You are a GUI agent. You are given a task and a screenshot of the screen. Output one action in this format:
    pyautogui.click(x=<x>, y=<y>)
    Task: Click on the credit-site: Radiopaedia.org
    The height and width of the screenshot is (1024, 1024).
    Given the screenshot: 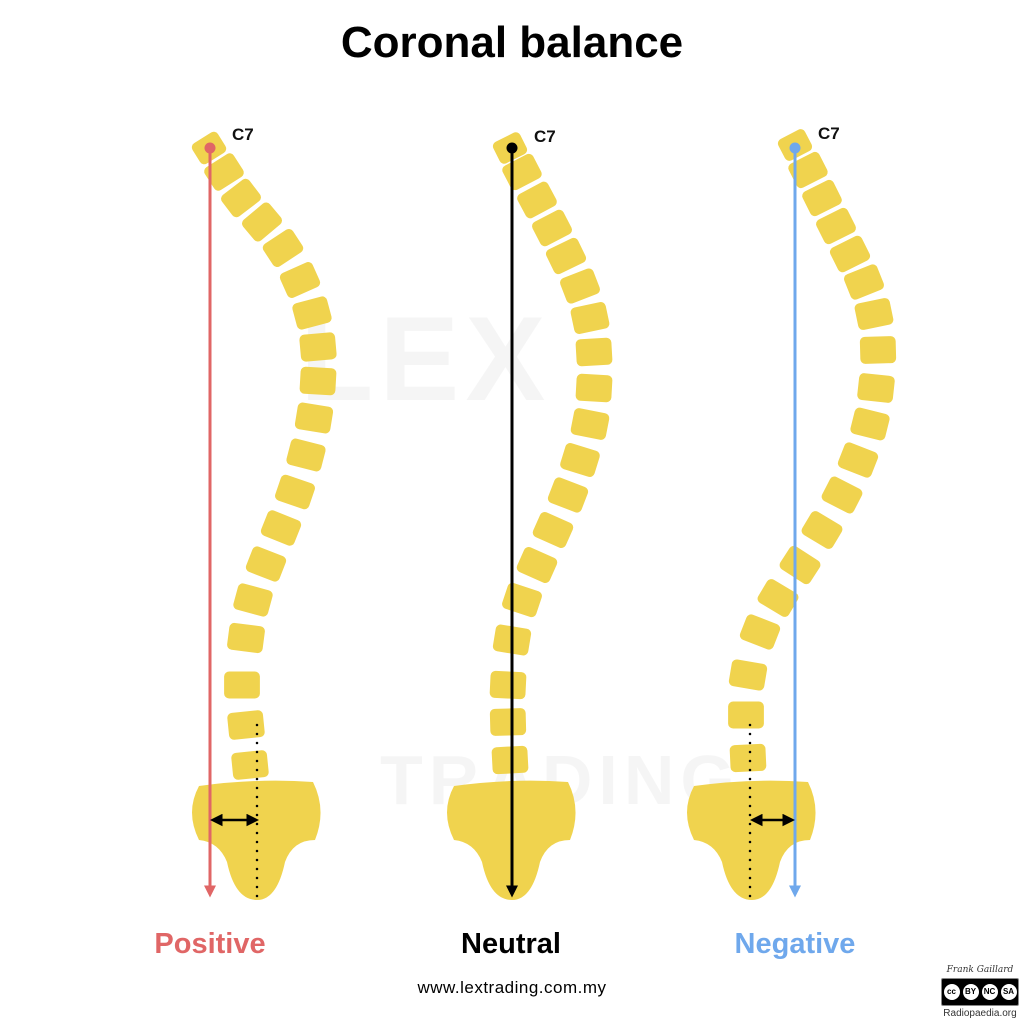 What is the action you would take?
    pyautogui.click(x=980, y=1013)
    